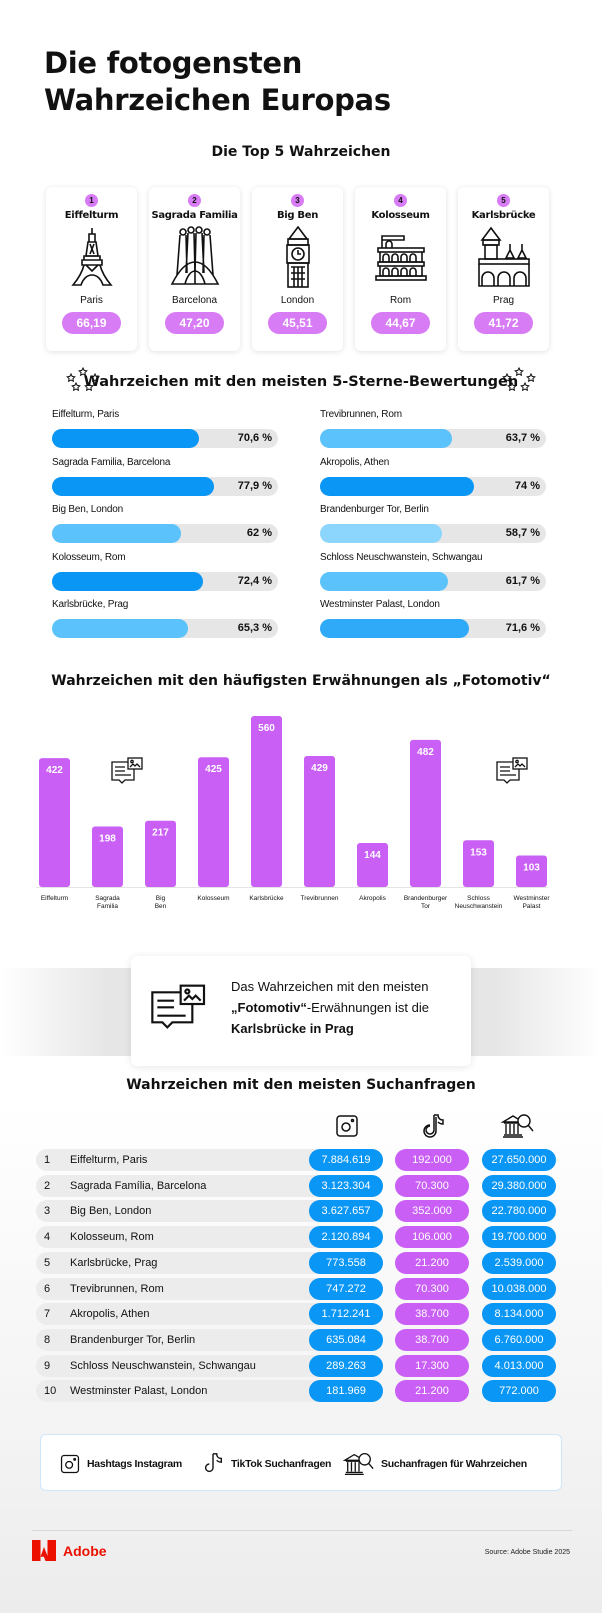 The height and width of the screenshot is (1613, 602). I want to click on rating-track: 61,7 %, so click(433, 581).